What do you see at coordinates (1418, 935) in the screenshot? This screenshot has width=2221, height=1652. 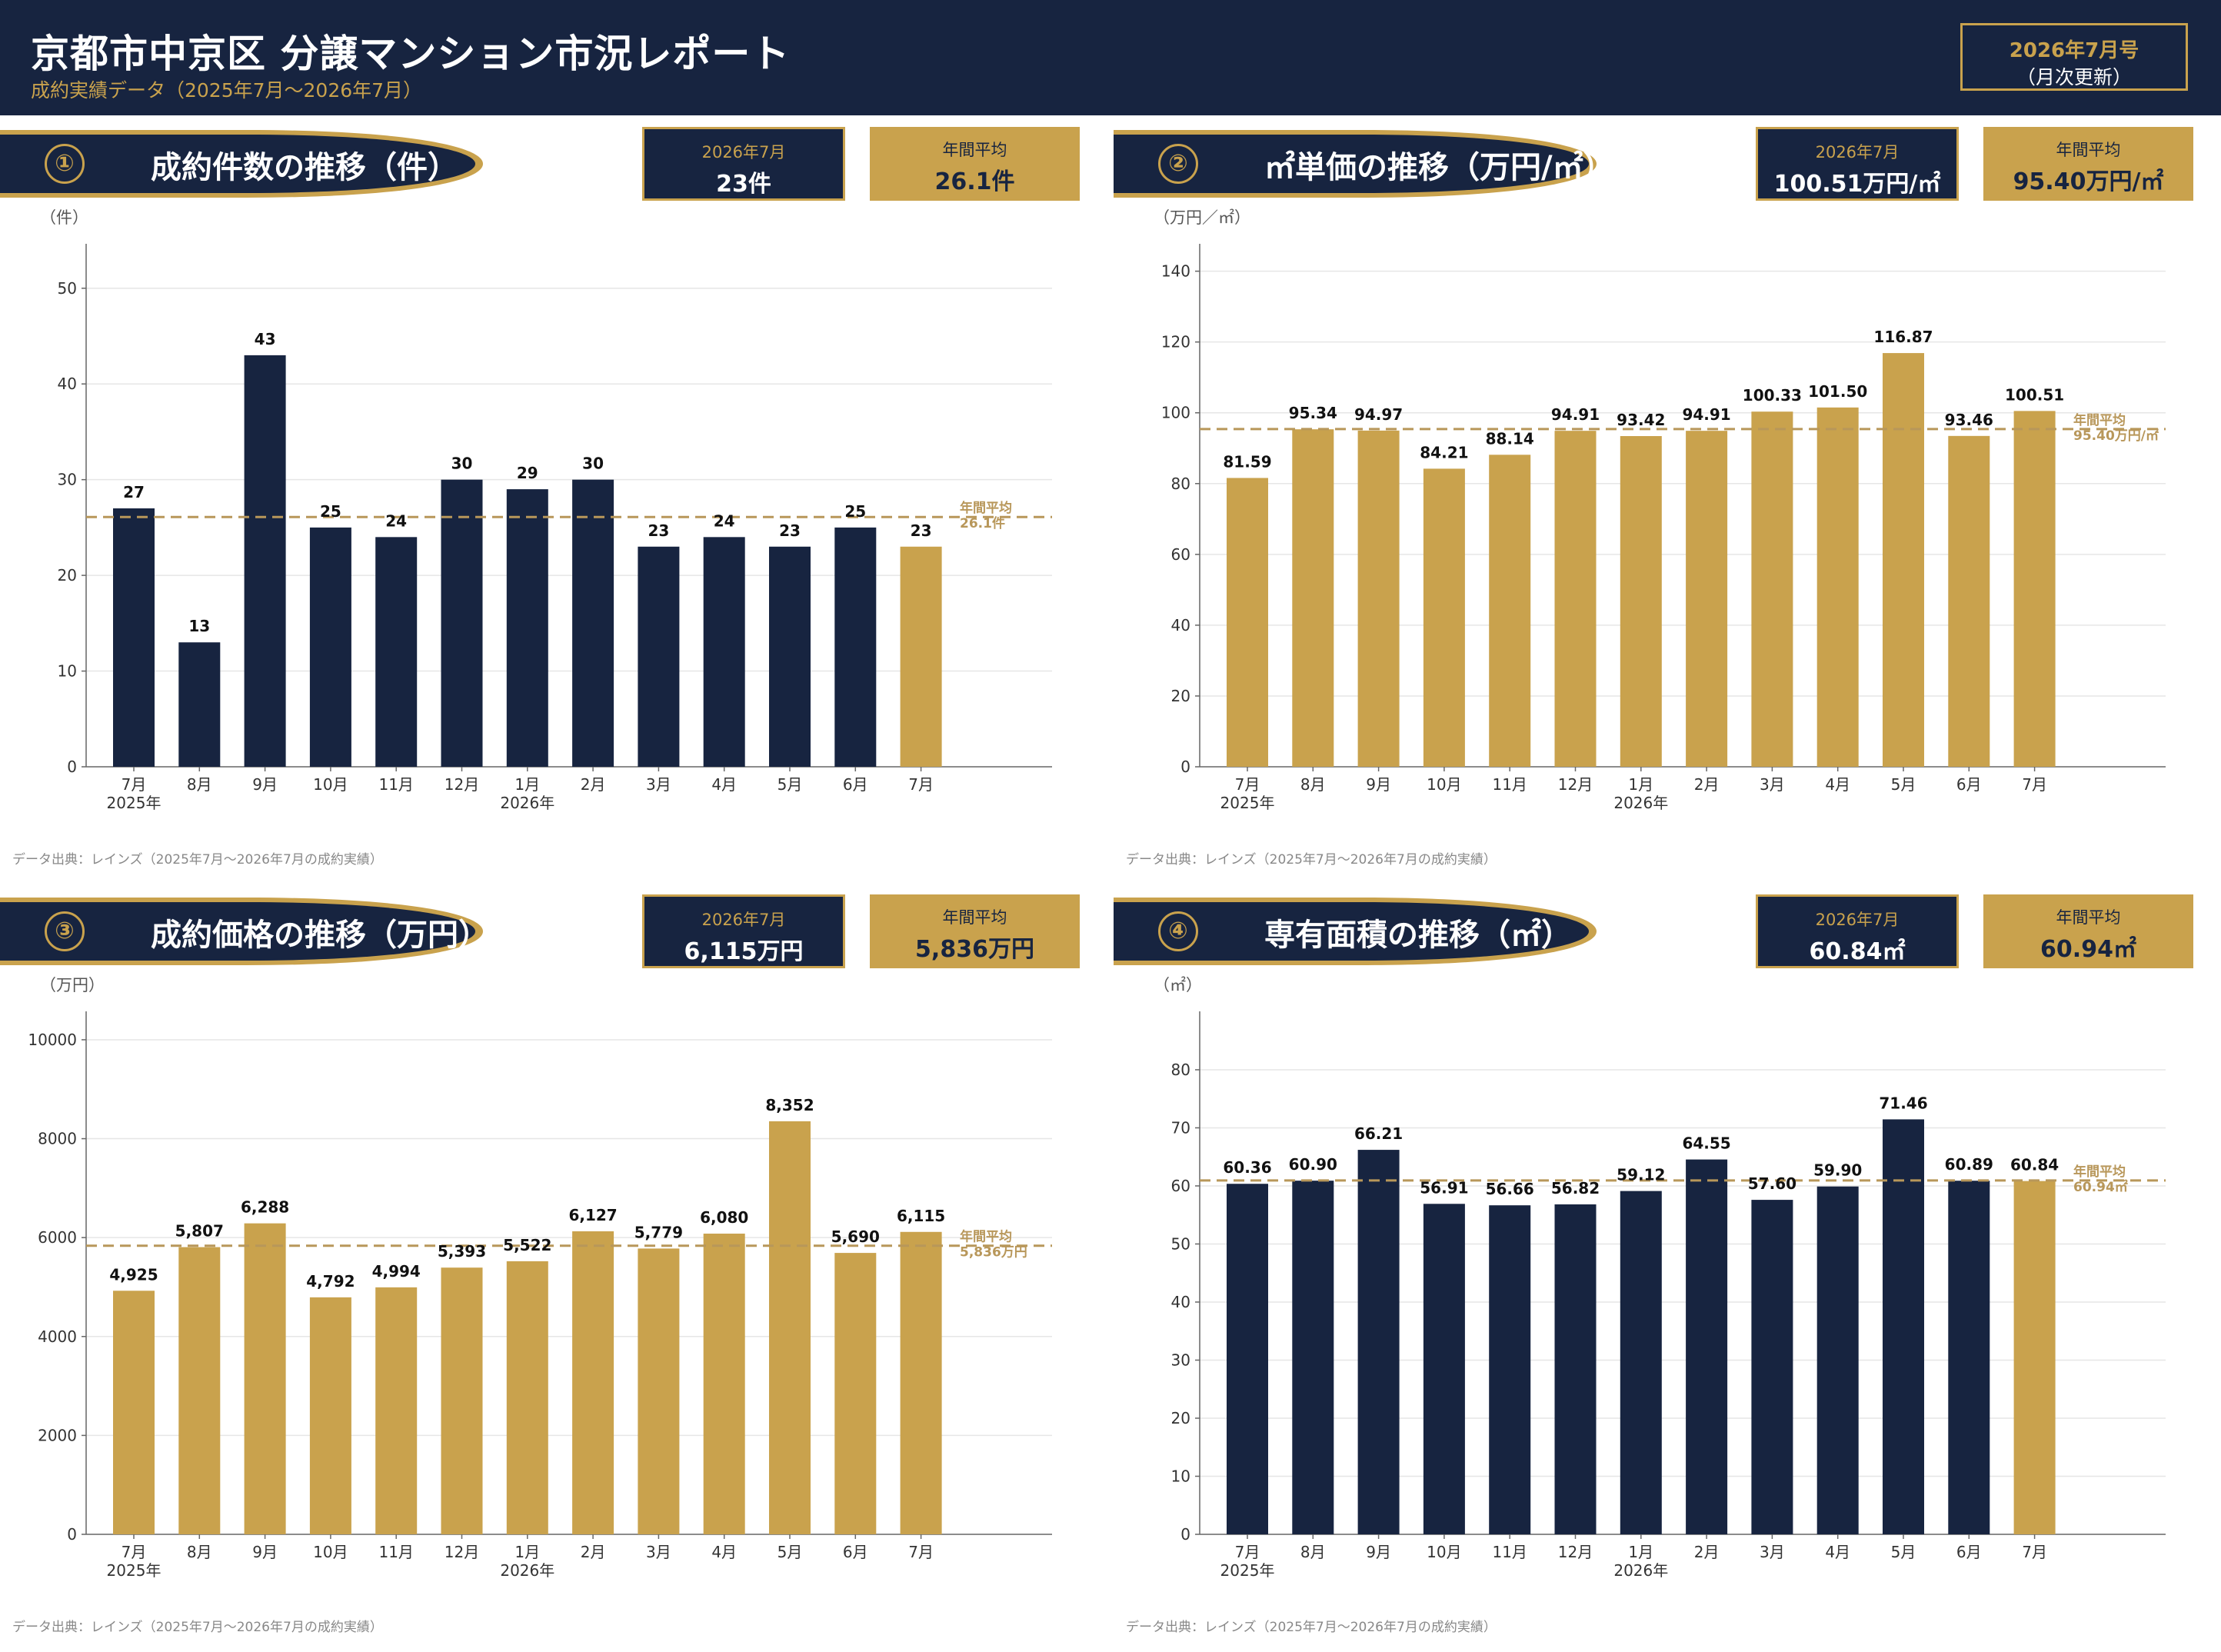 I see `panel-title: 専有面積の推移（㎡）` at bounding box center [1418, 935].